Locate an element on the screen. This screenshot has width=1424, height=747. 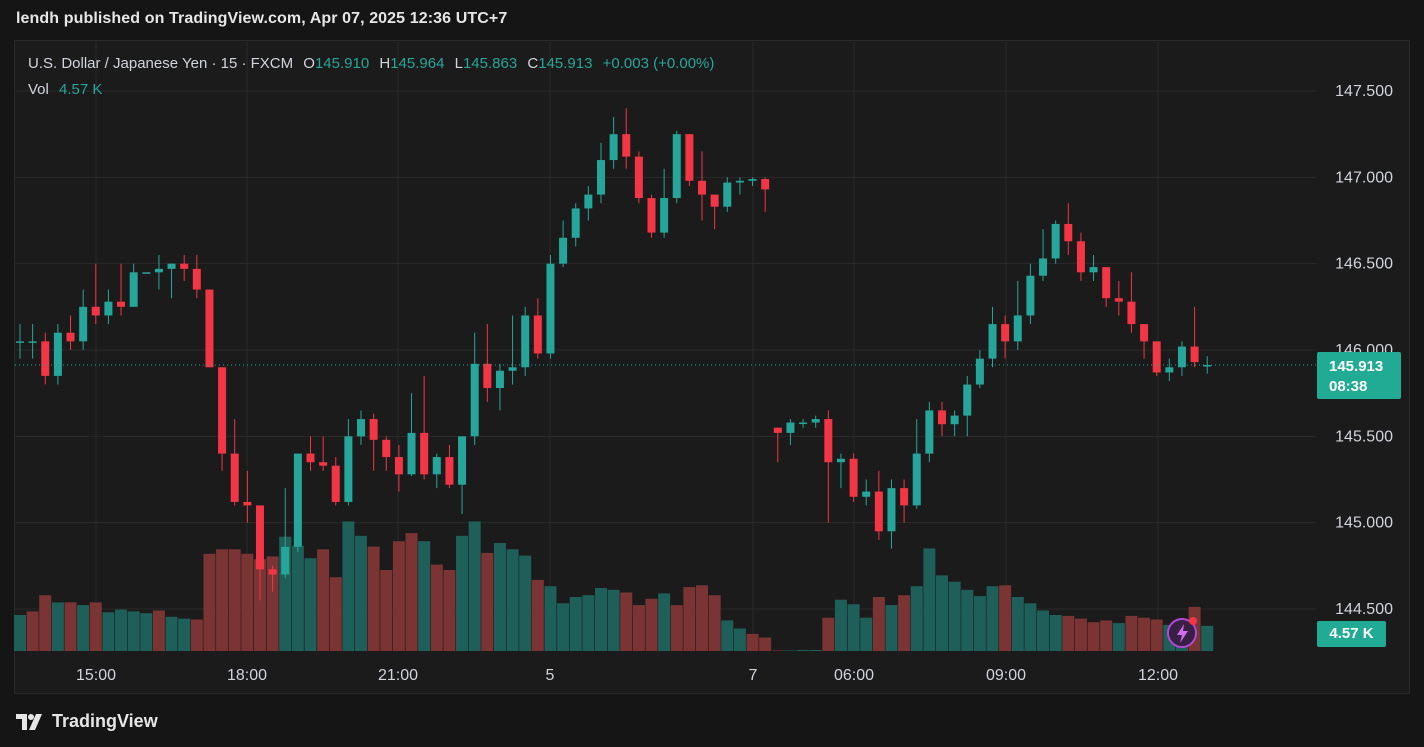
low-value: 145.863 is located at coordinates (490, 63).